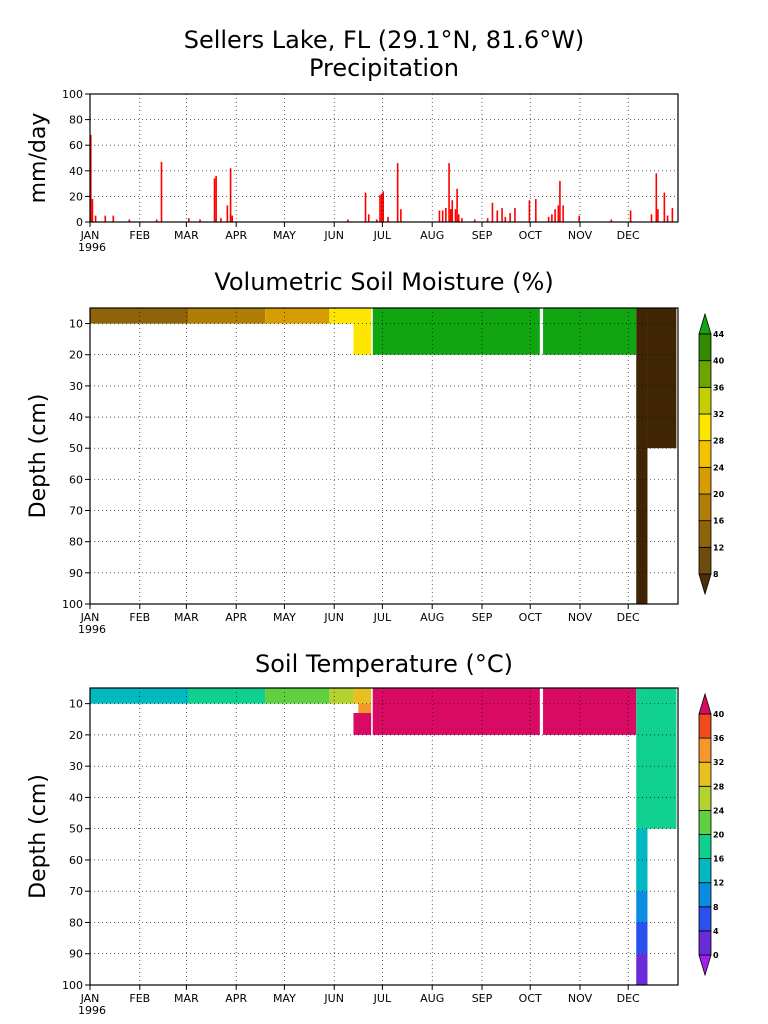 Image resolution: width=768 pixels, height=1024 pixels. Describe the element at coordinates (72, 94) in the screenshot. I see `y-tick-label: 100` at that location.